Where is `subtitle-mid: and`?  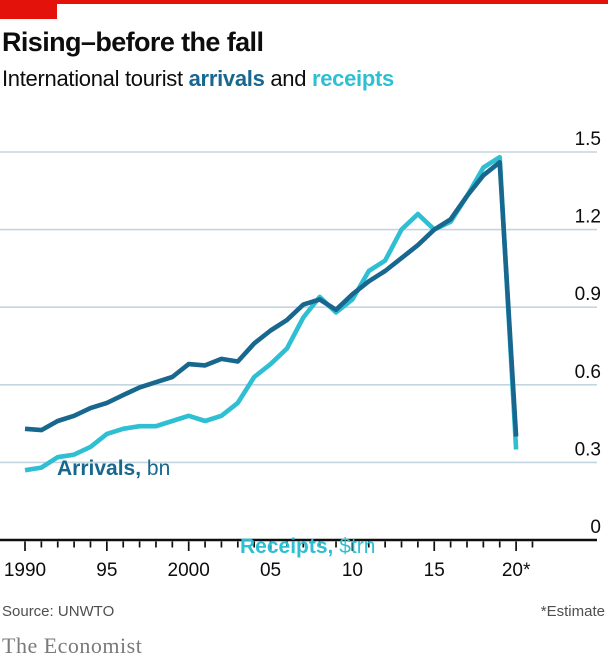 subtitle-mid: and is located at coordinates (288, 78).